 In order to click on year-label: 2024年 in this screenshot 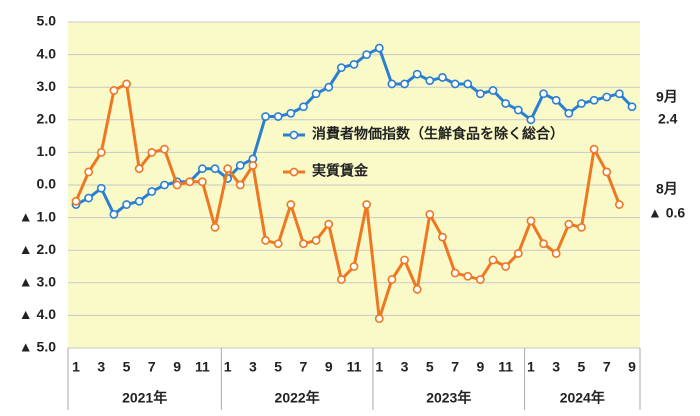, I will do `click(582, 398)`.